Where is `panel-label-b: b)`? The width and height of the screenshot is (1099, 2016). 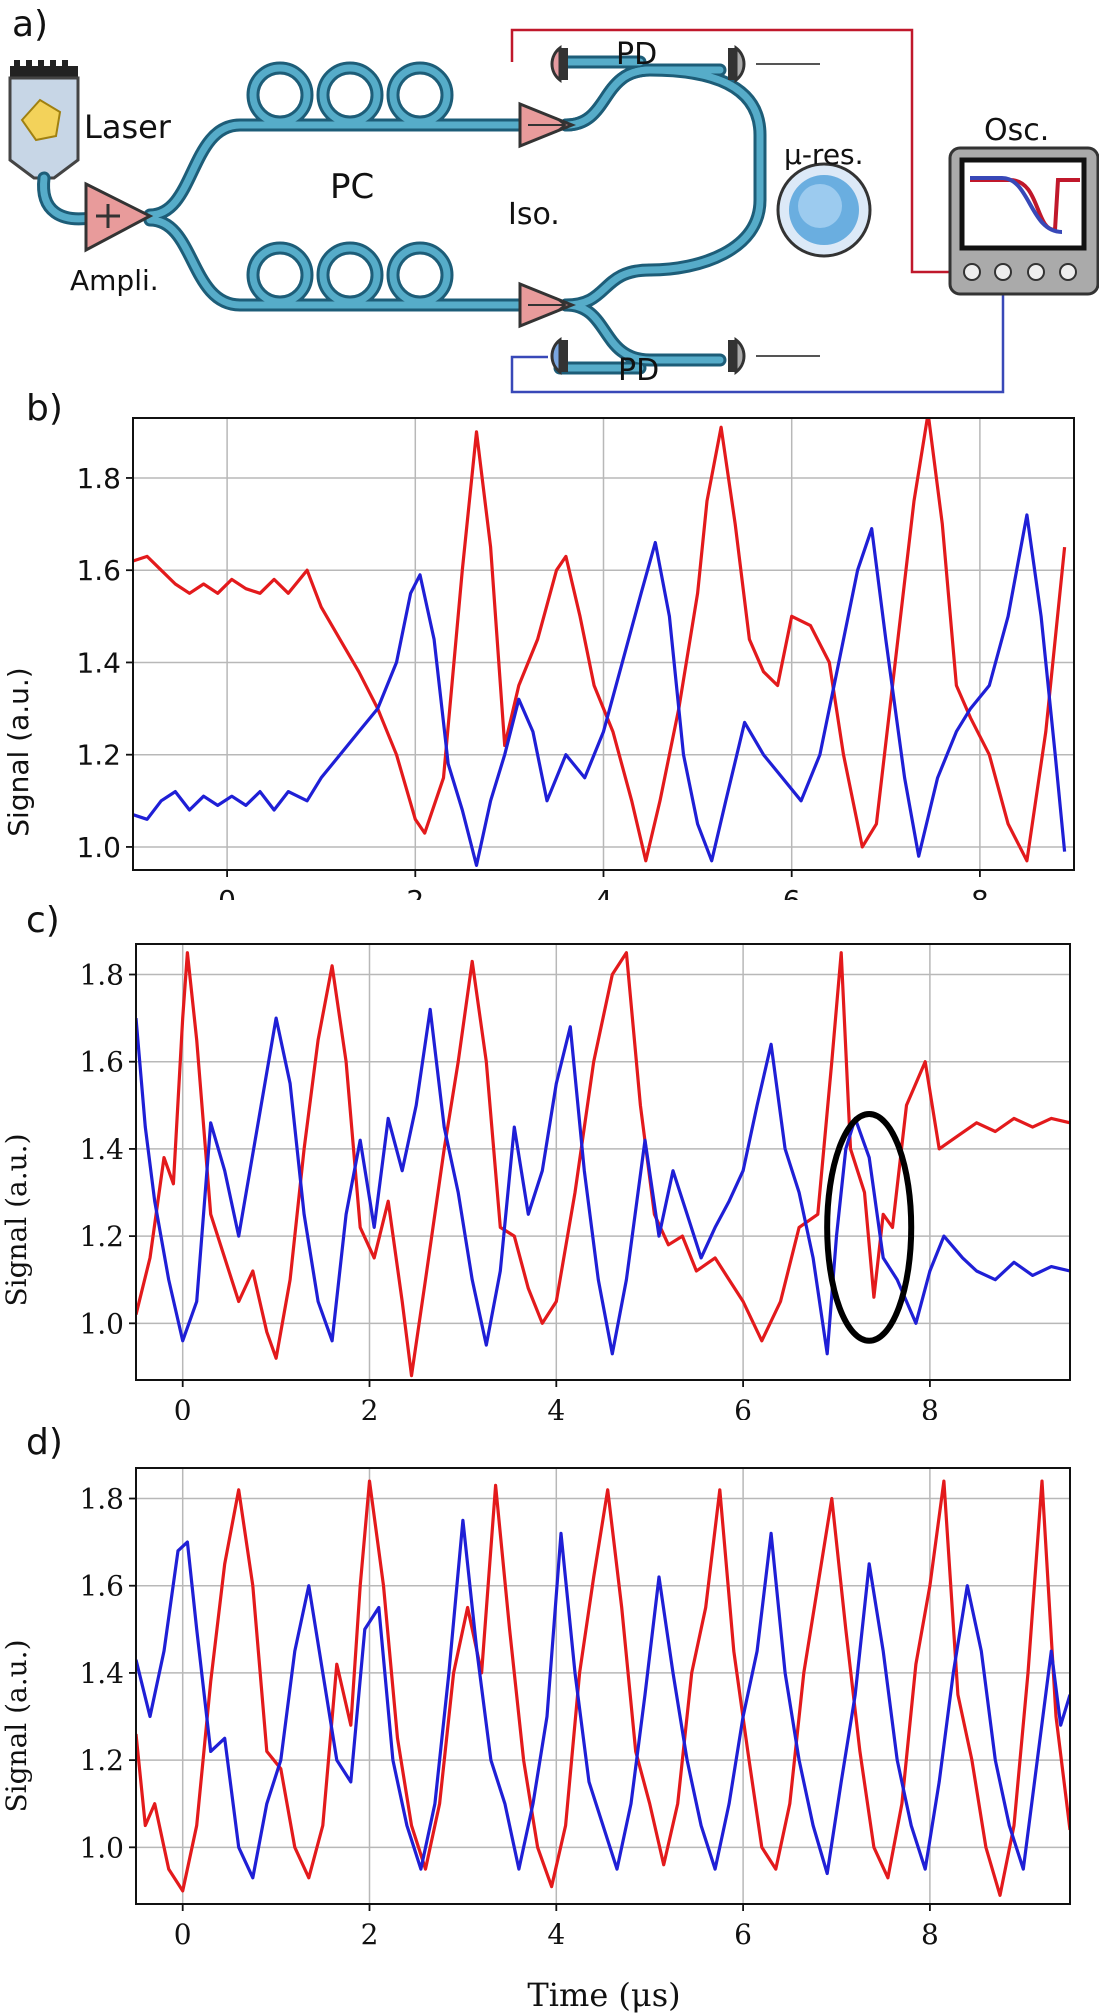
panel-label-b: b) is located at coordinates (44, 408).